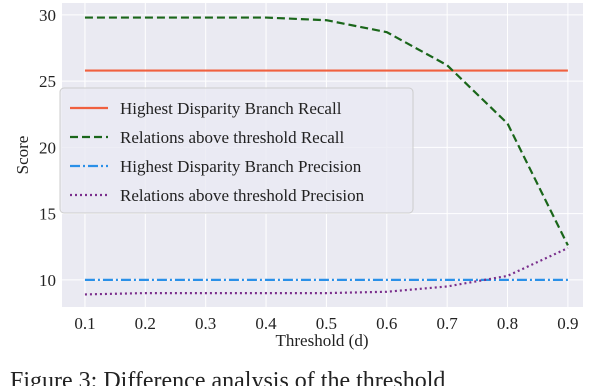 This screenshot has height=386, width=594. I want to click on legend-label: Highest Disparity Branch Precision, so click(241, 166).